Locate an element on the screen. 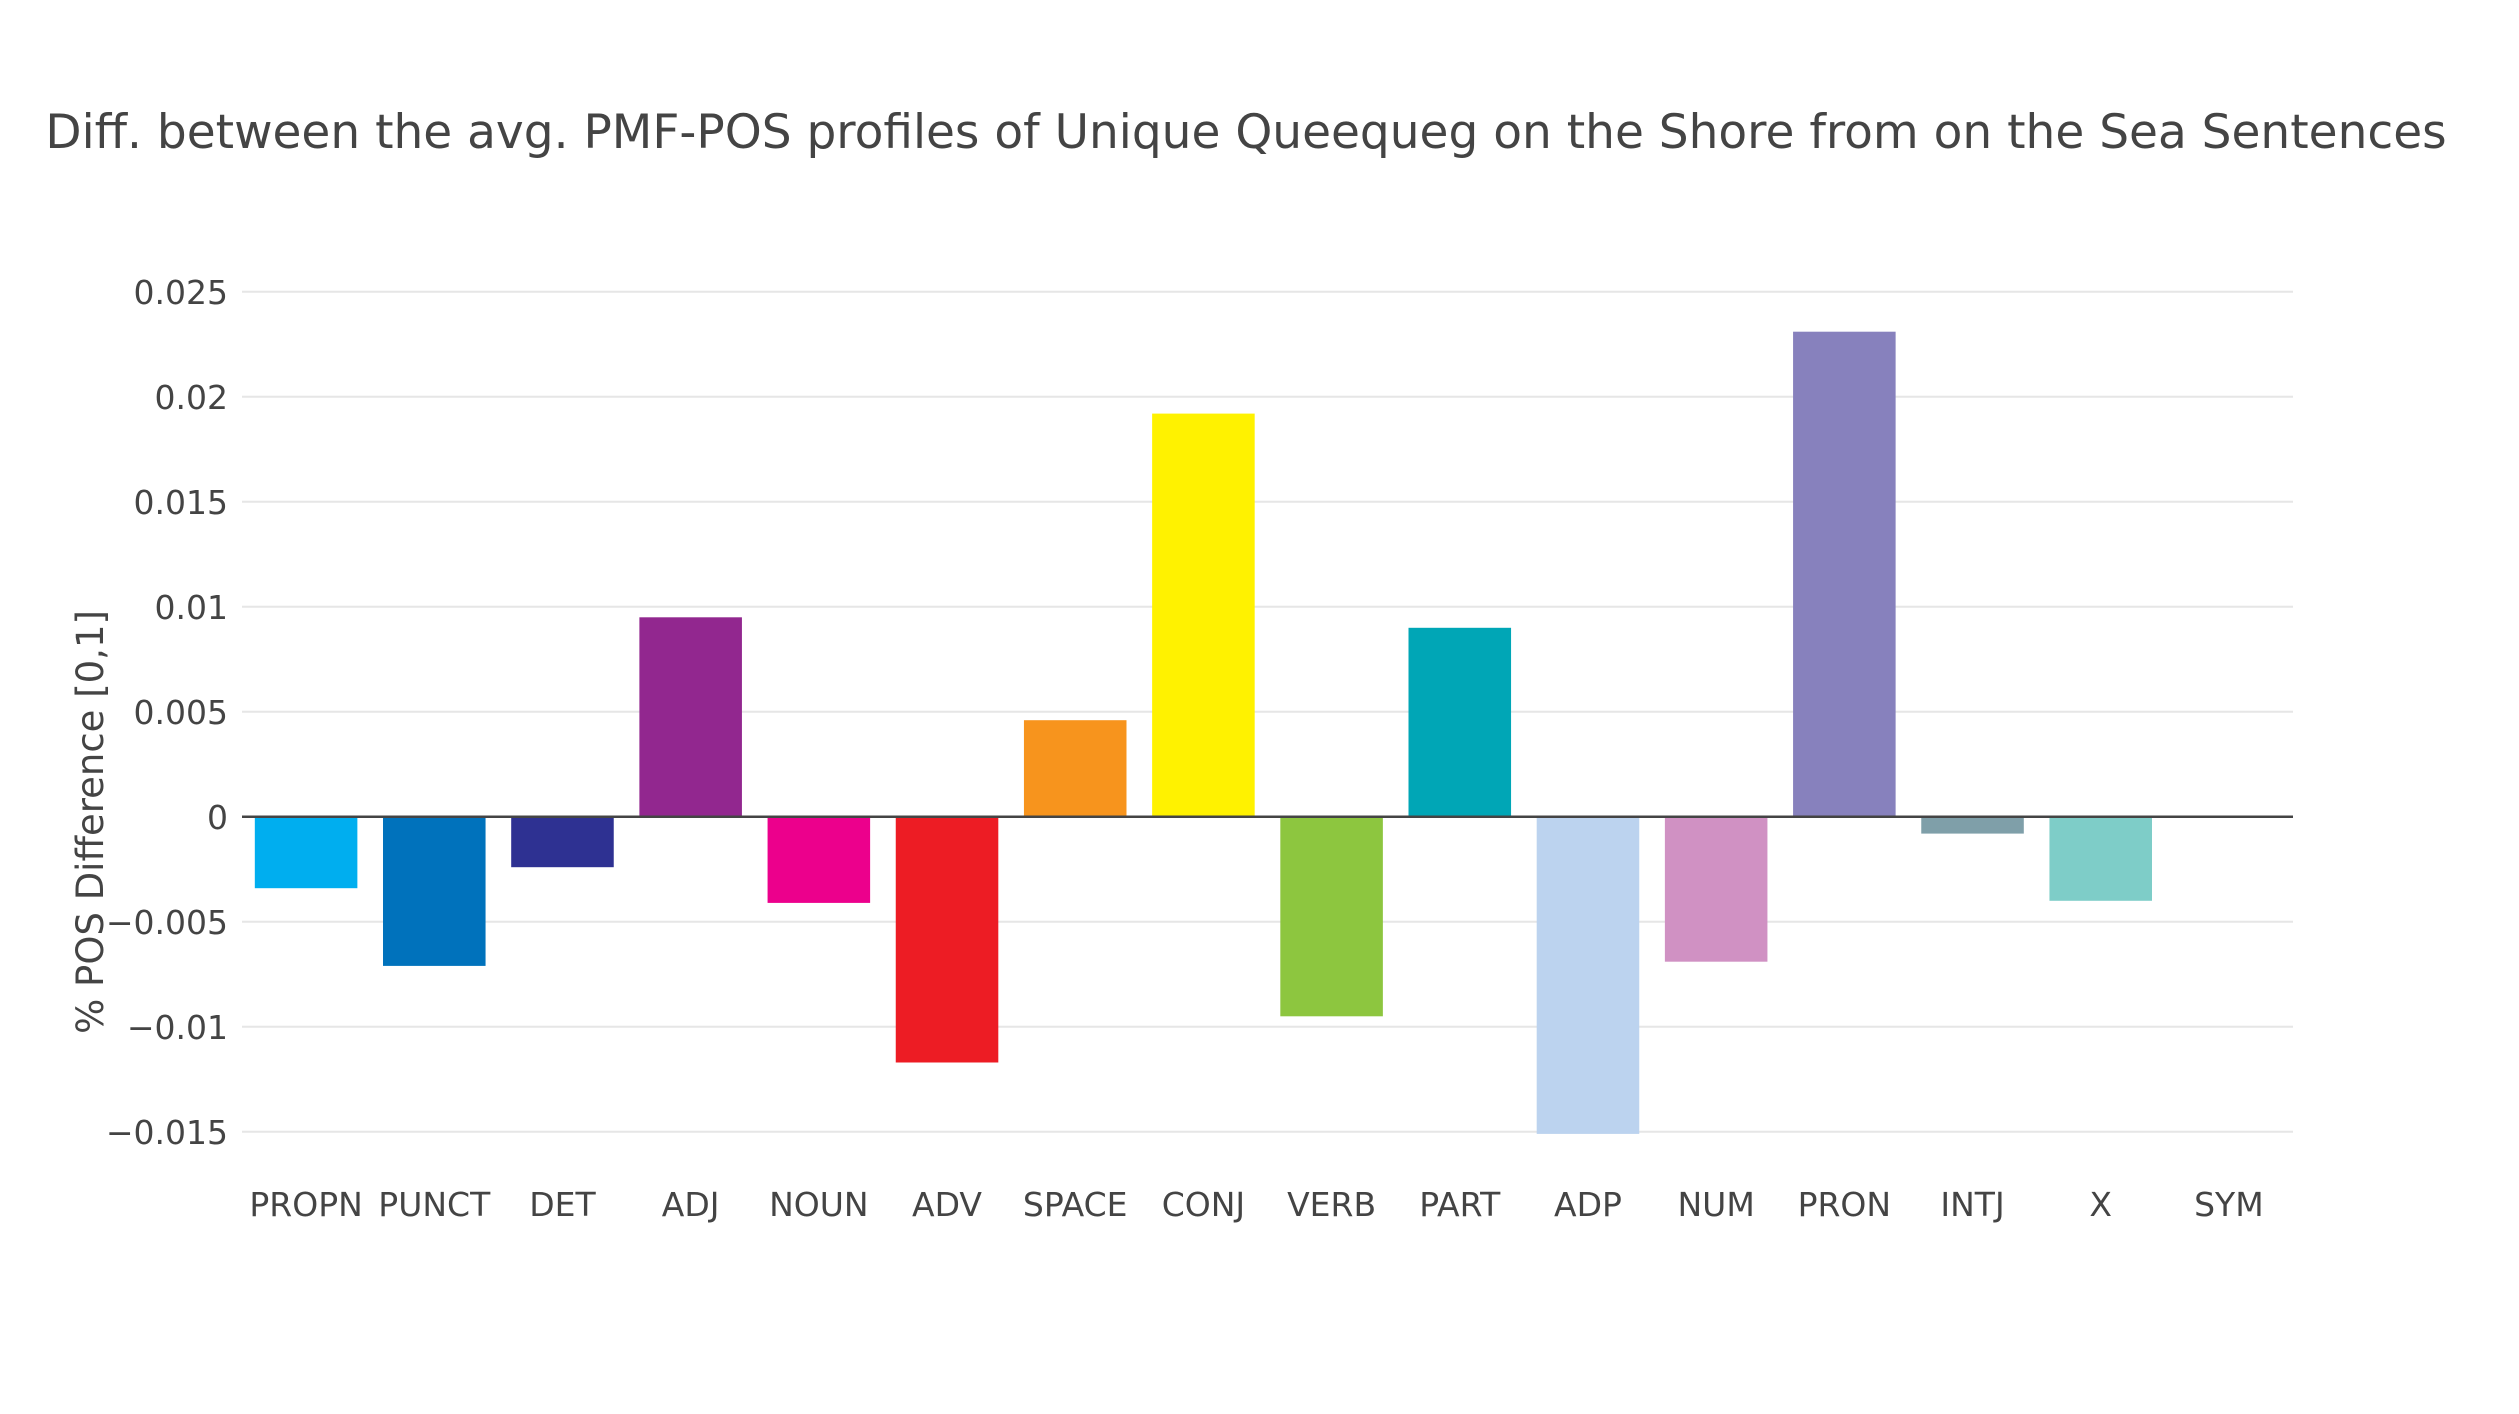 The width and height of the screenshot is (2519, 1414). x-tick-label: PRON is located at coordinates (1845, 1204).